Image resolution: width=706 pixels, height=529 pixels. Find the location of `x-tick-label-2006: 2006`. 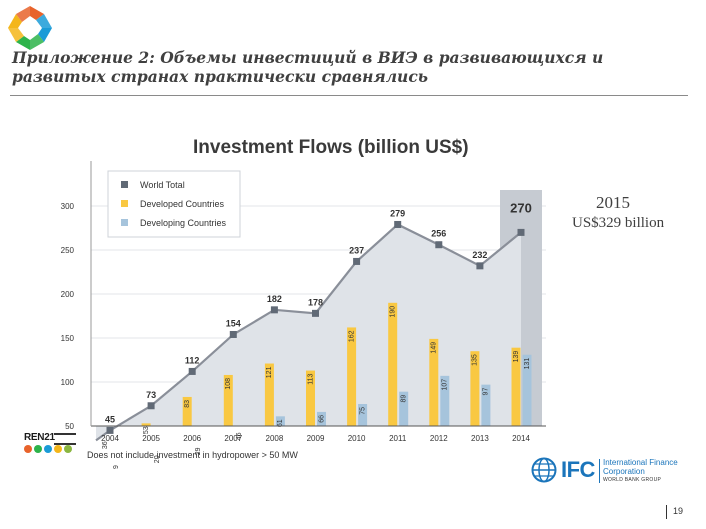

x-tick-label-2006: 2006 is located at coordinates (192, 438).